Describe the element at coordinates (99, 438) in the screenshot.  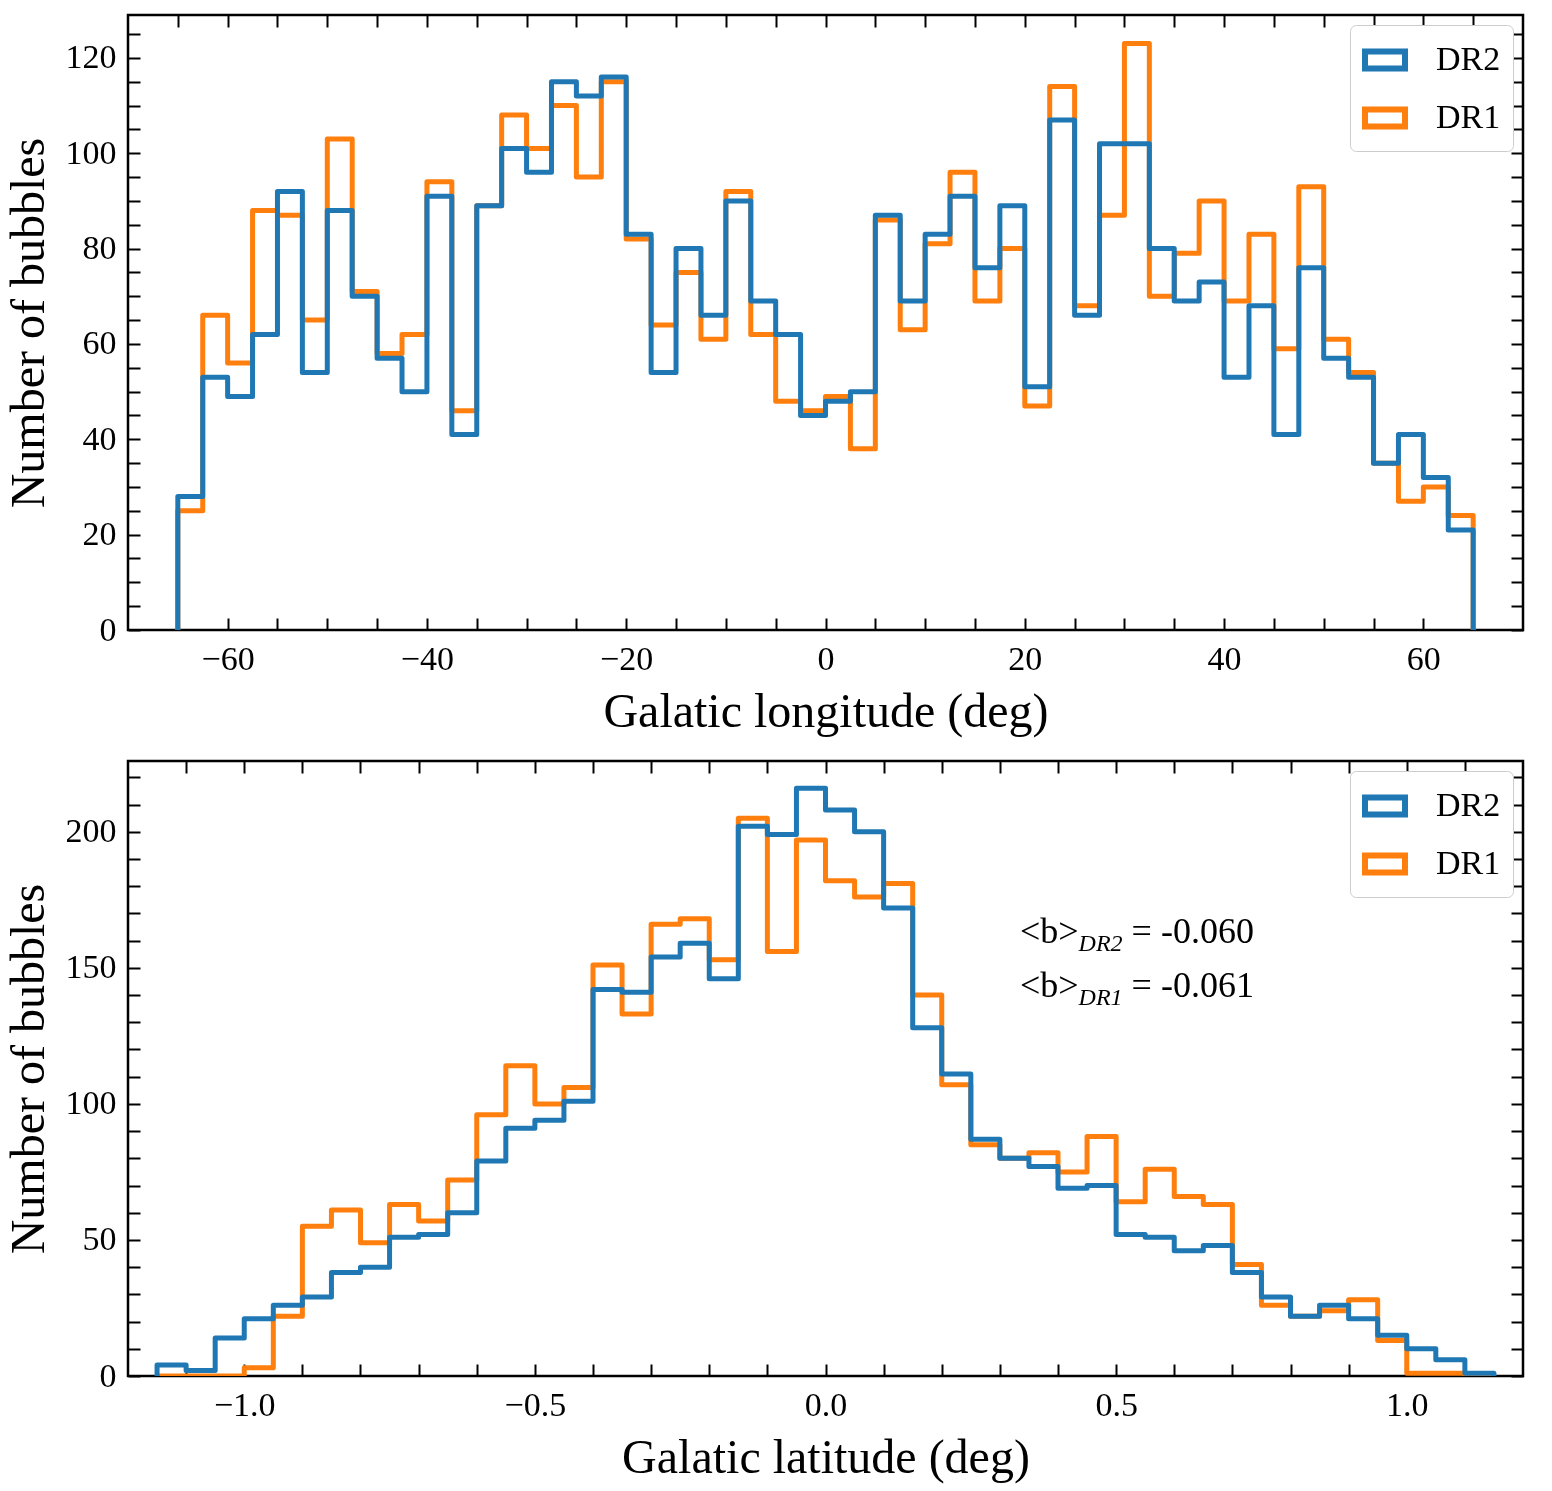
I see `y-tick-label: 40` at that location.